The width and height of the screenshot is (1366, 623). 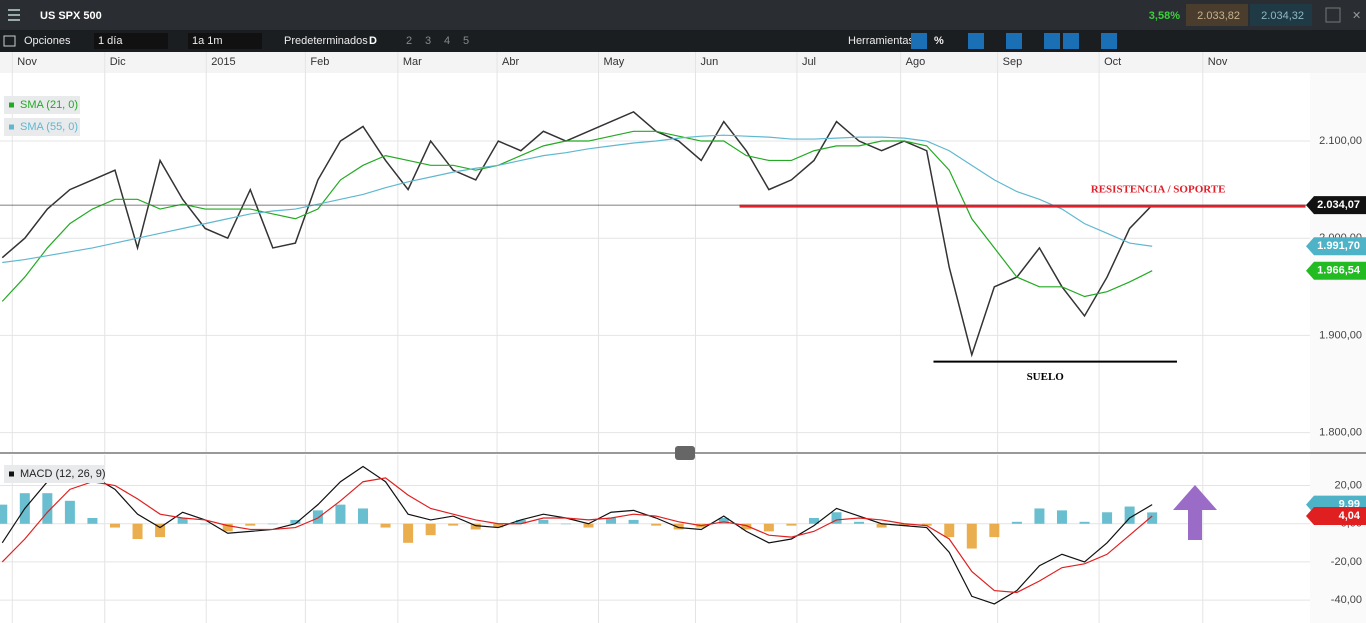 I want to click on x-tick-label: Jun, so click(x=709, y=62).